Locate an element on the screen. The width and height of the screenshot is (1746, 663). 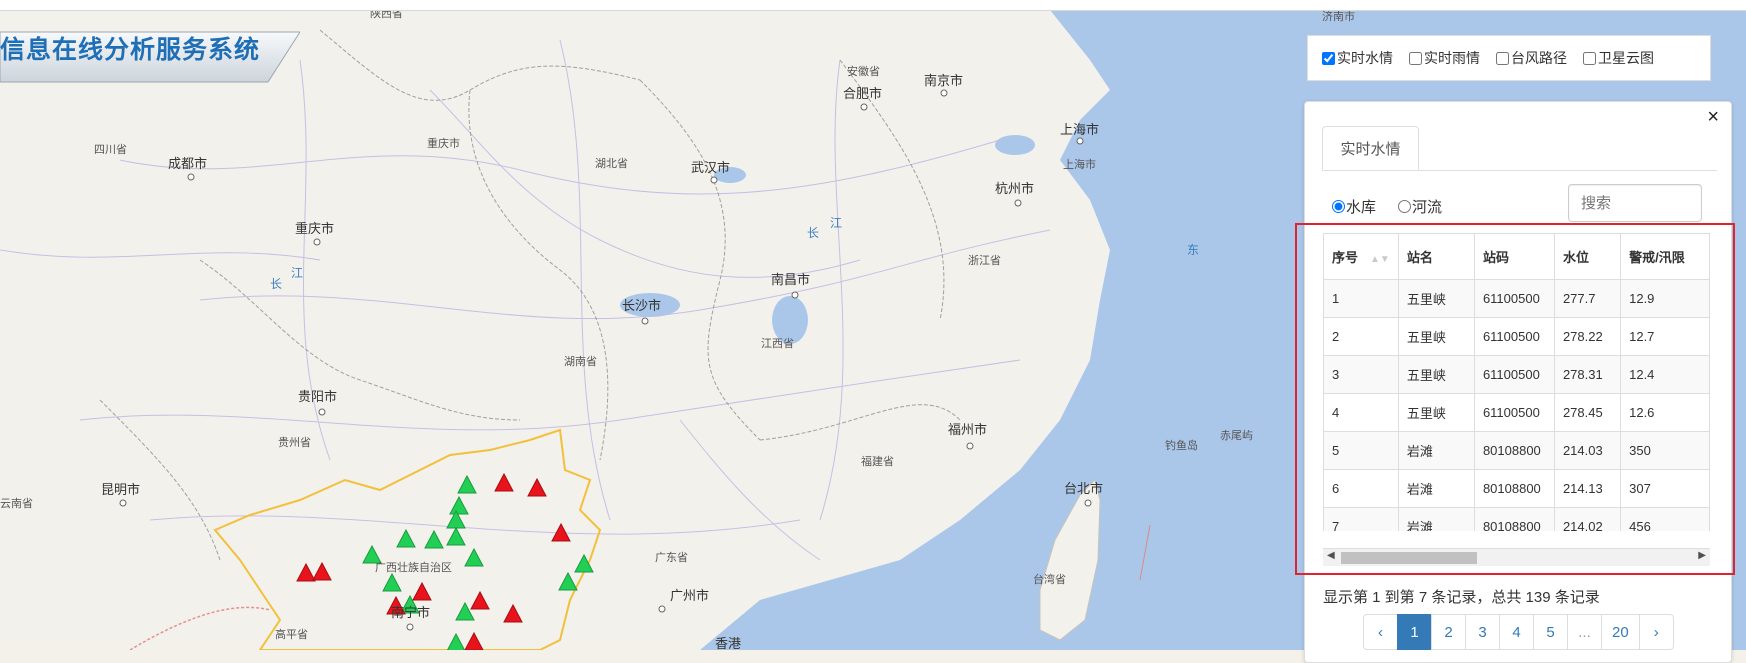
cell-code: 61100500 is located at coordinates (1514, 298).